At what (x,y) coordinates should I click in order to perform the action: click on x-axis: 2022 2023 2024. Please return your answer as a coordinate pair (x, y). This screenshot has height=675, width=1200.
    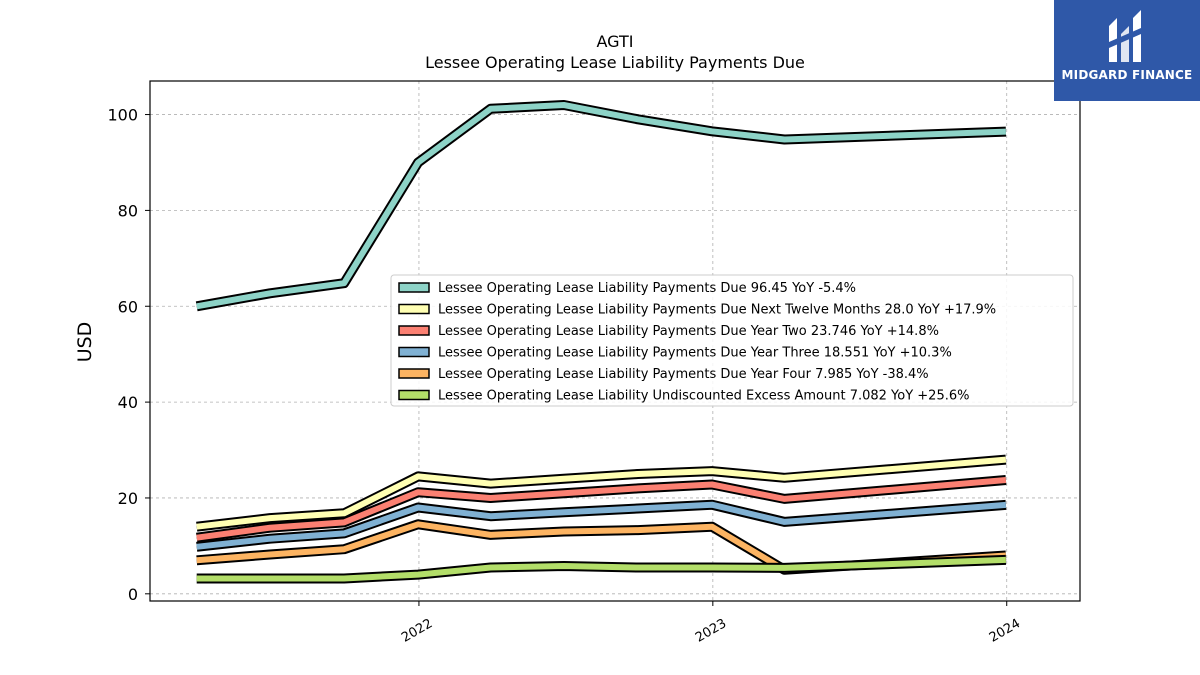
    Looking at the image, I should click on (711, 623).